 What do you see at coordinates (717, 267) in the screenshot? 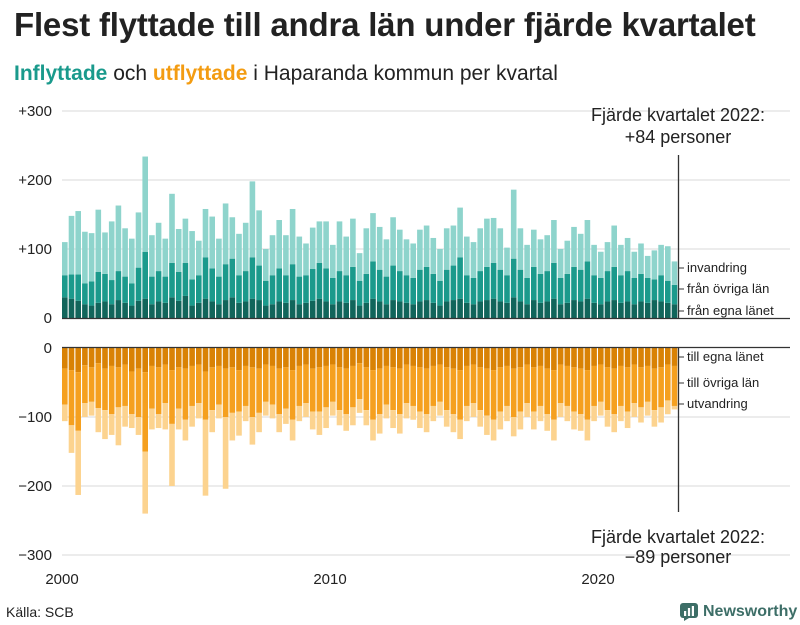
I see `legend-label-in: invandring` at bounding box center [717, 267].